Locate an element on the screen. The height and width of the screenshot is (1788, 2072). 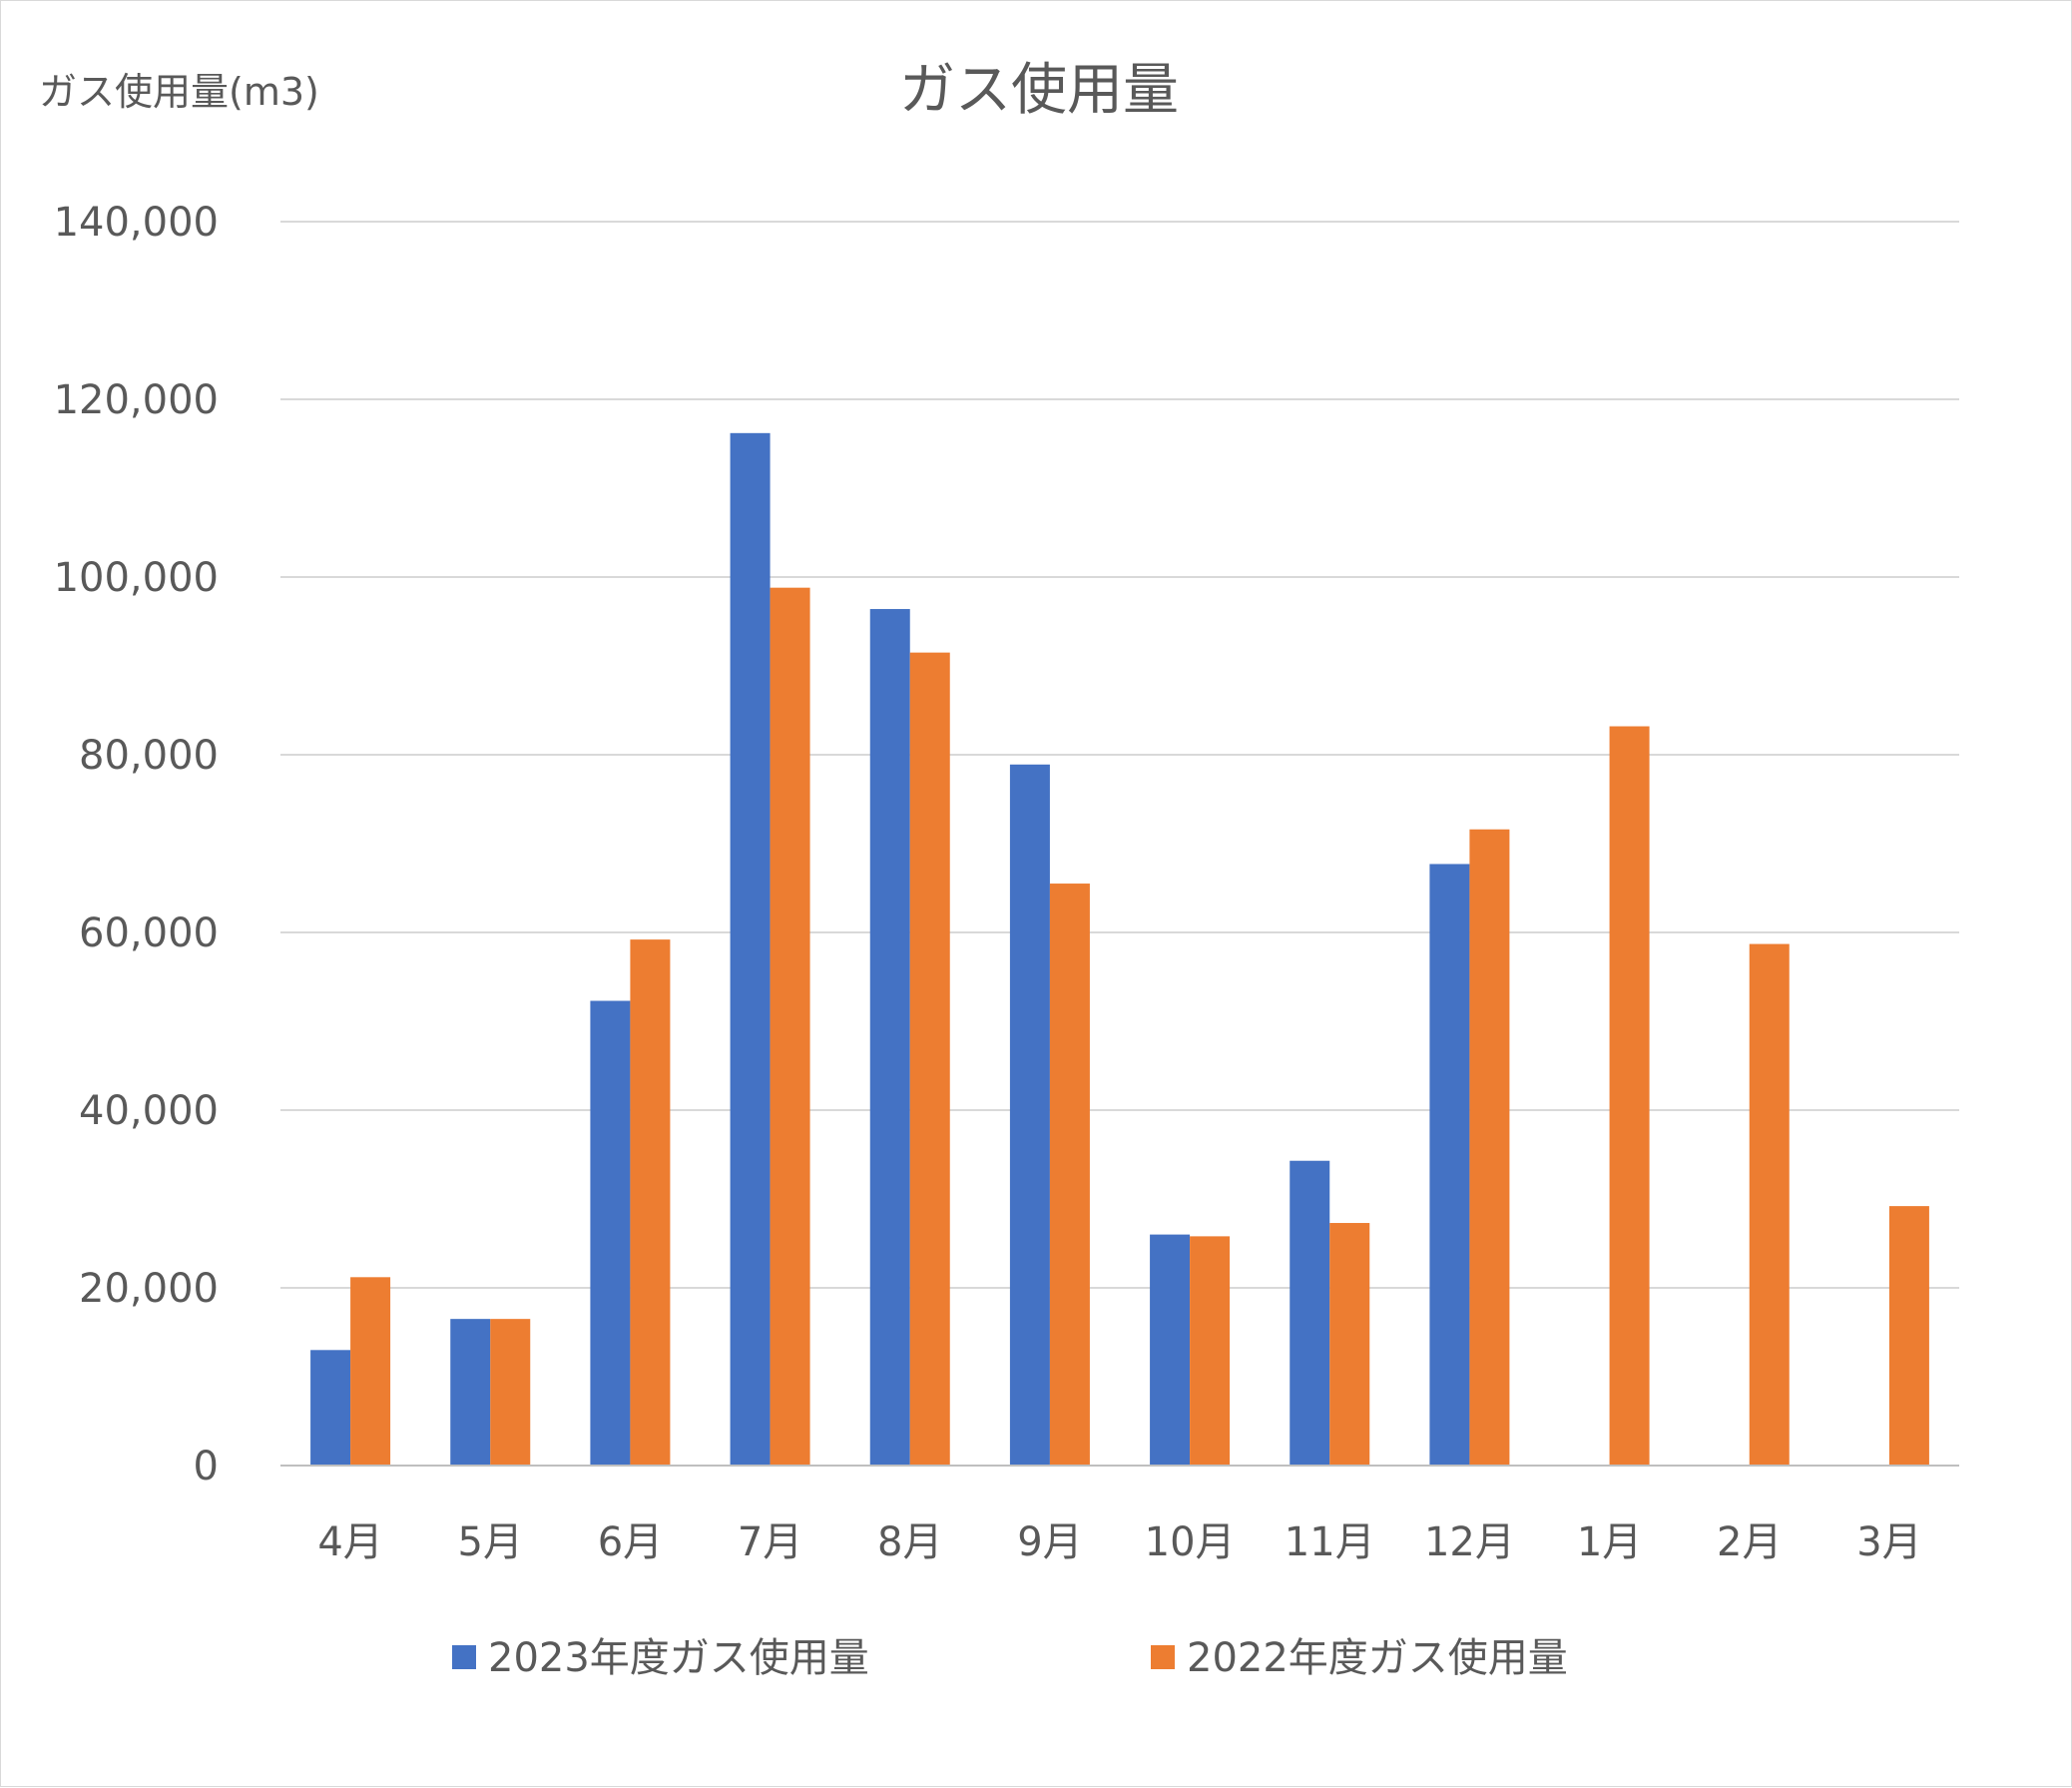
legend-label: 2022年度ガス使用量 is located at coordinates (1378, 1658).